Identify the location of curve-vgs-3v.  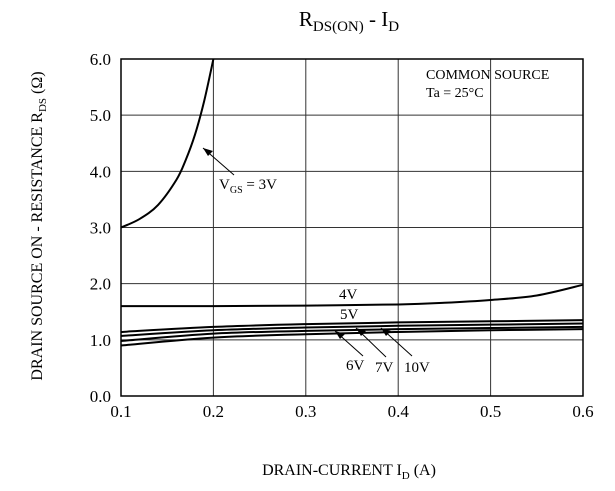
(167, 143).